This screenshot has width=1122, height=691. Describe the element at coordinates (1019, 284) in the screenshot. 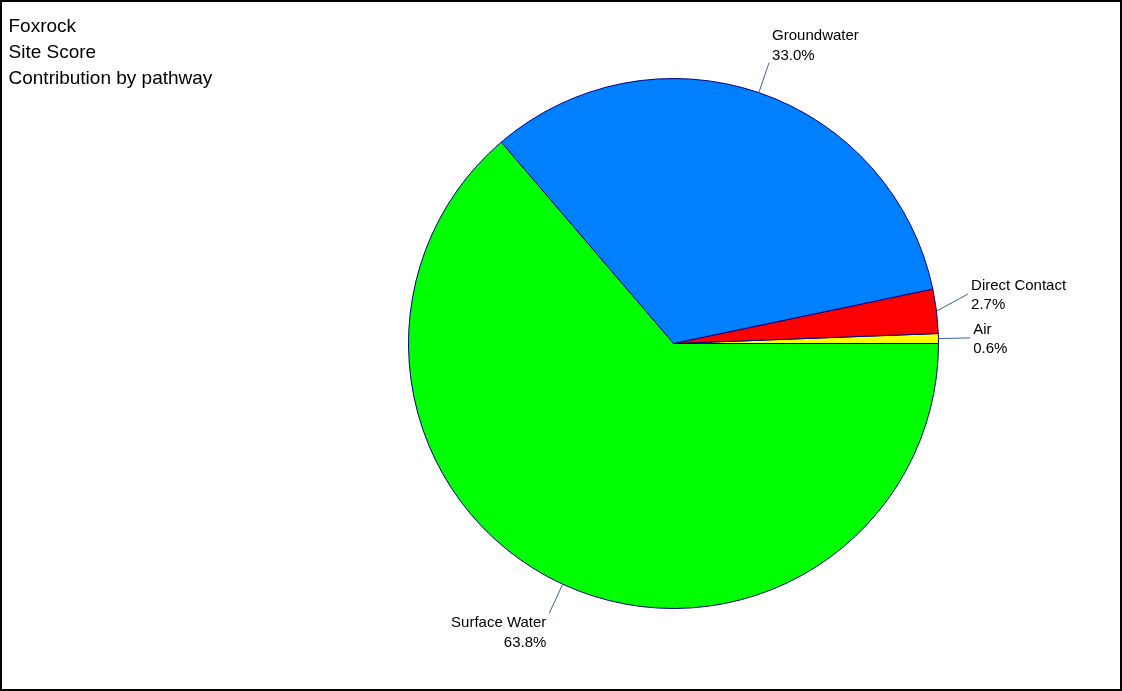

I see `slice-label: Direct Contact` at that location.